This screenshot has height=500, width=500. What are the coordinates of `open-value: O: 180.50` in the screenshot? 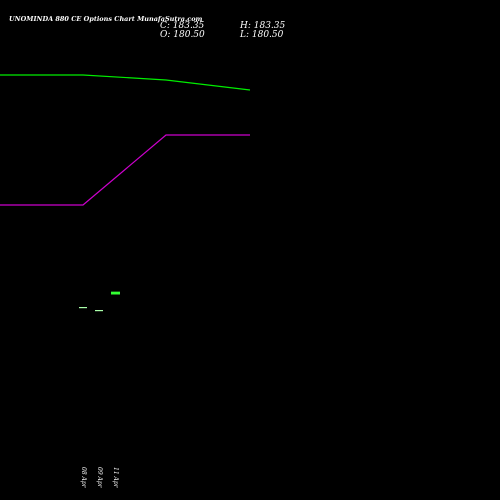 It's located at (182, 35).